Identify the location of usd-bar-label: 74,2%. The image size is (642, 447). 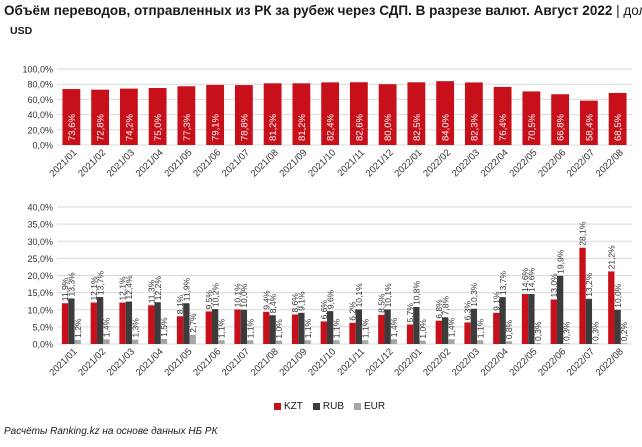
(129, 127).